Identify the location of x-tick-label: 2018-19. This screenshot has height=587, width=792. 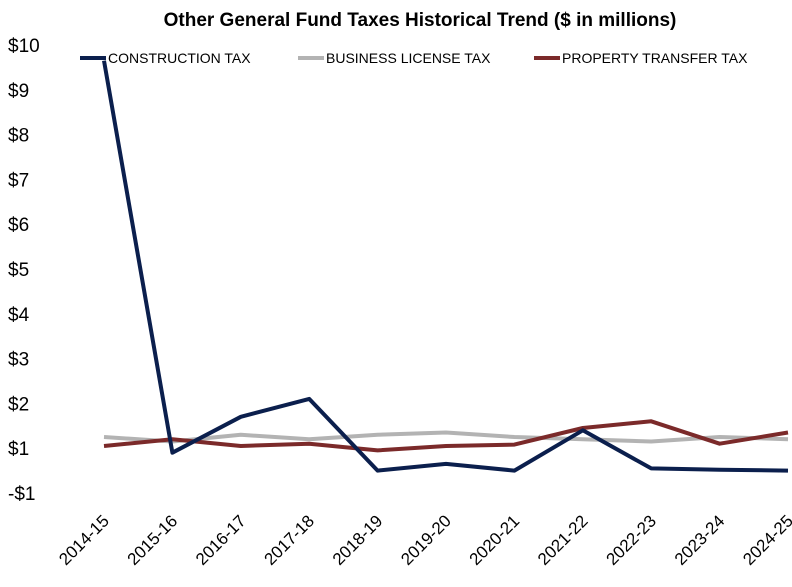
(358, 540).